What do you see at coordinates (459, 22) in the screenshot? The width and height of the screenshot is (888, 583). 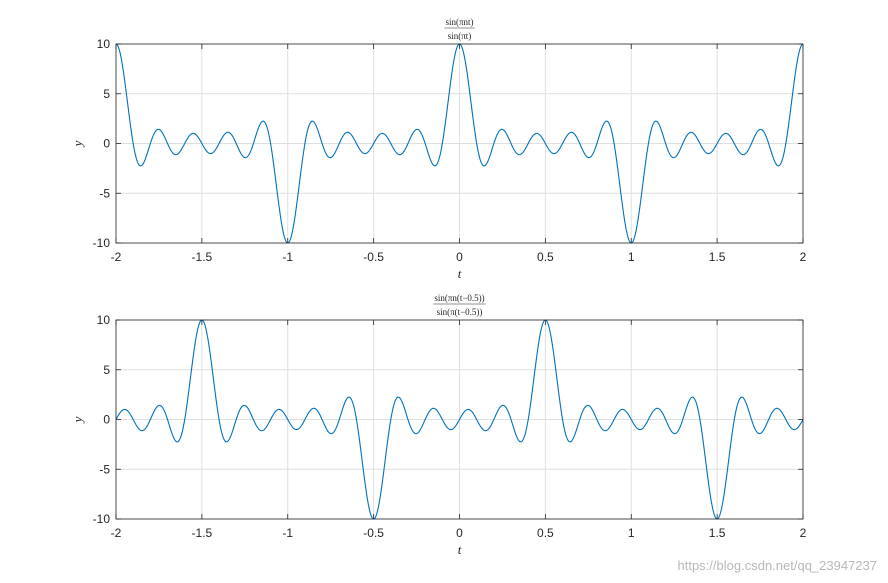 I see `title-numerator: sin(πnt)` at bounding box center [459, 22].